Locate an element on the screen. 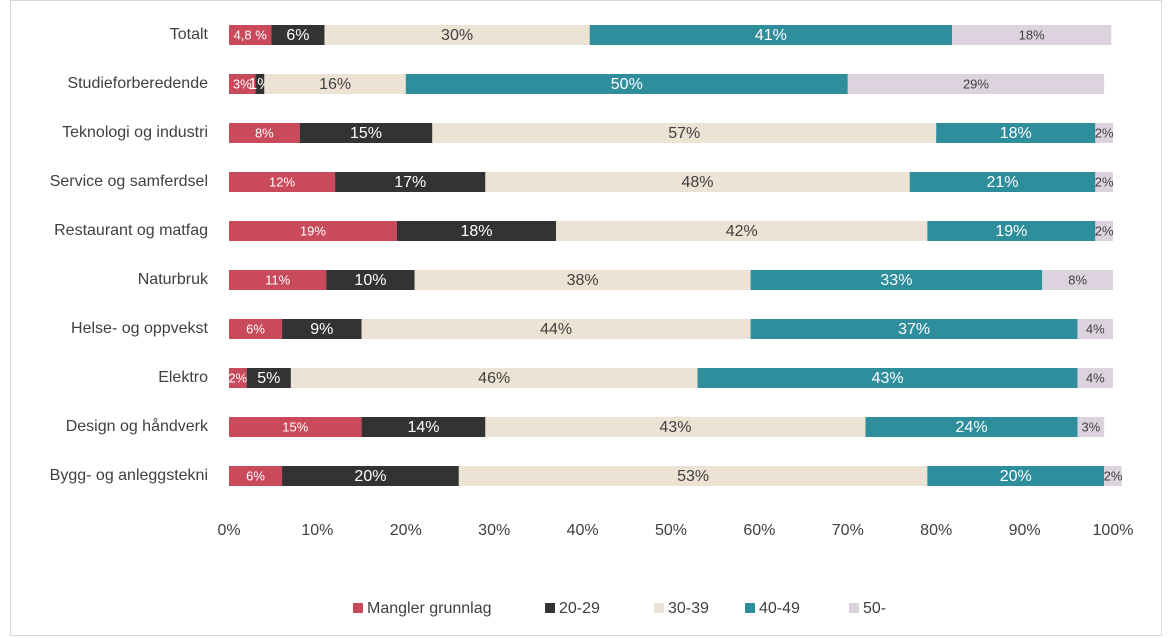 The height and width of the screenshot is (638, 1172). data-label: 9% is located at coordinates (321, 329).